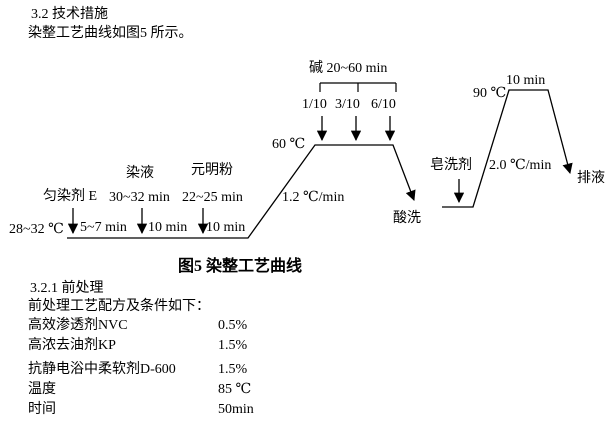 The height and width of the screenshot is (421, 610). What do you see at coordinates (212, 197) in the screenshot?
I see `salt-time-label: 22~25 min` at bounding box center [212, 197].